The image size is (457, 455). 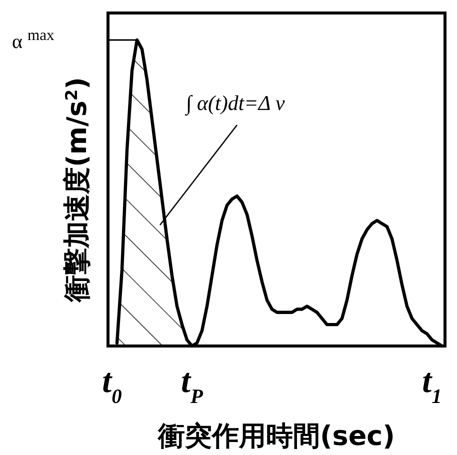 What do you see at coordinates (235, 103) in the screenshot?
I see `annotation: ∫ α(t)dt=Δ v` at bounding box center [235, 103].